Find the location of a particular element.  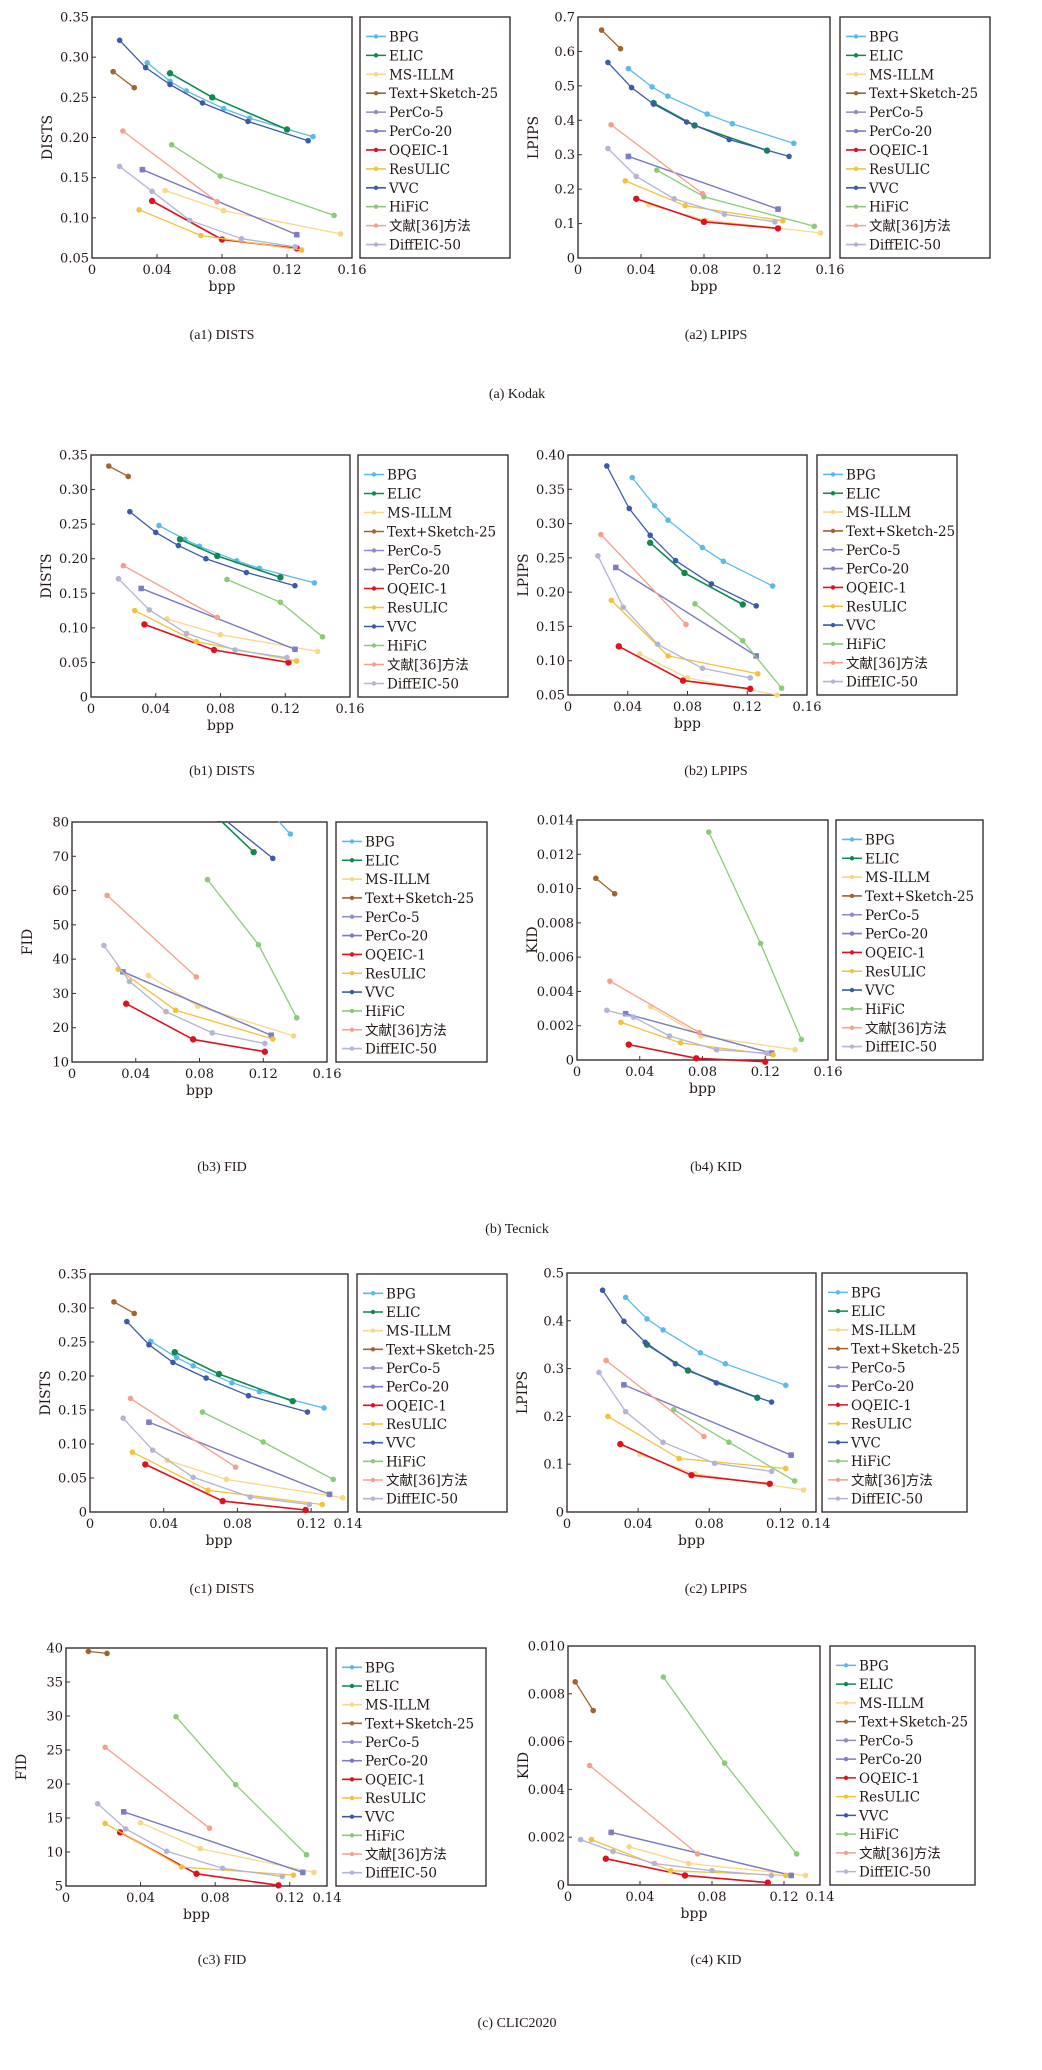

y-tick-label: 0.20 is located at coordinates (550, 593).